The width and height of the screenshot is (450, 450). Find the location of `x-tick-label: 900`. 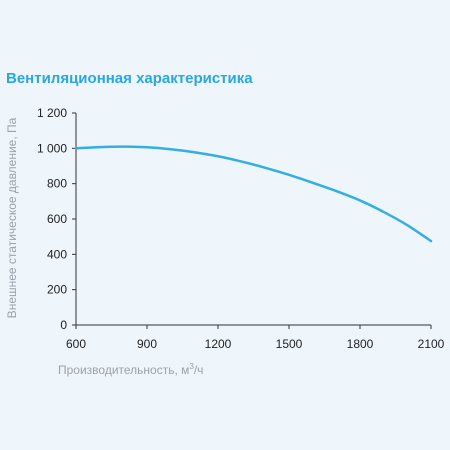

x-tick-label: 900 is located at coordinates (147, 344).